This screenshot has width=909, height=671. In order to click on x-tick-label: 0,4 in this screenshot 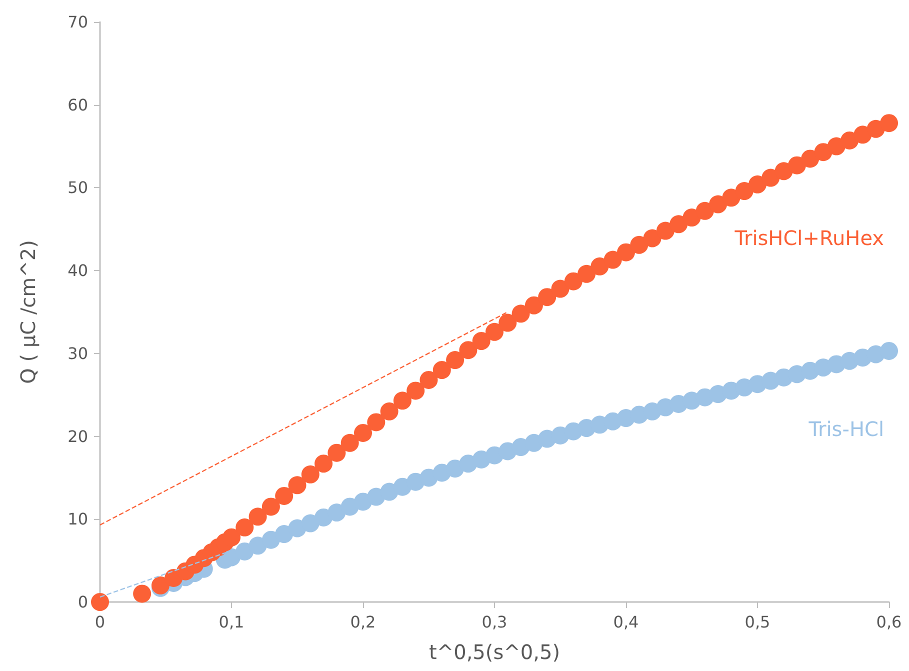, I will do `click(626, 622)`.